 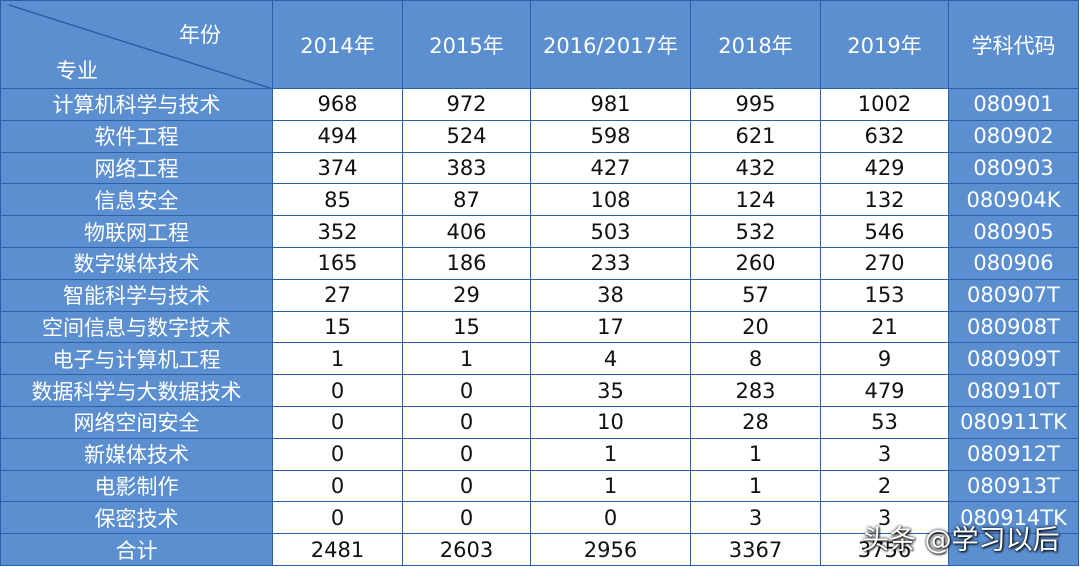 I want to click on column-header: 2018年, so click(x=755, y=44).